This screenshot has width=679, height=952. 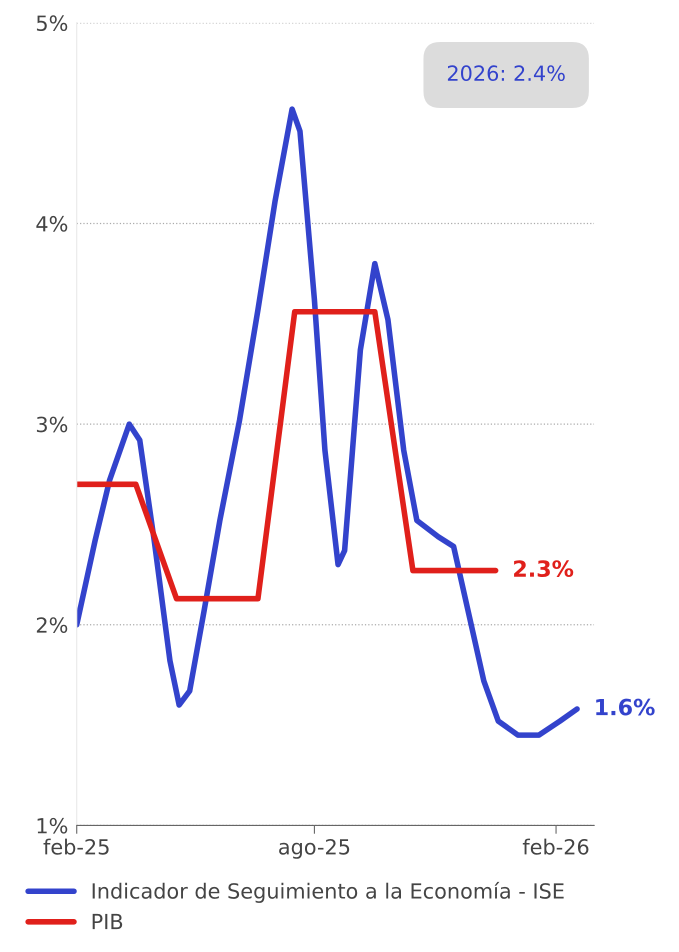 I want to click on y-tick-label: 5%, so click(x=52, y=23).